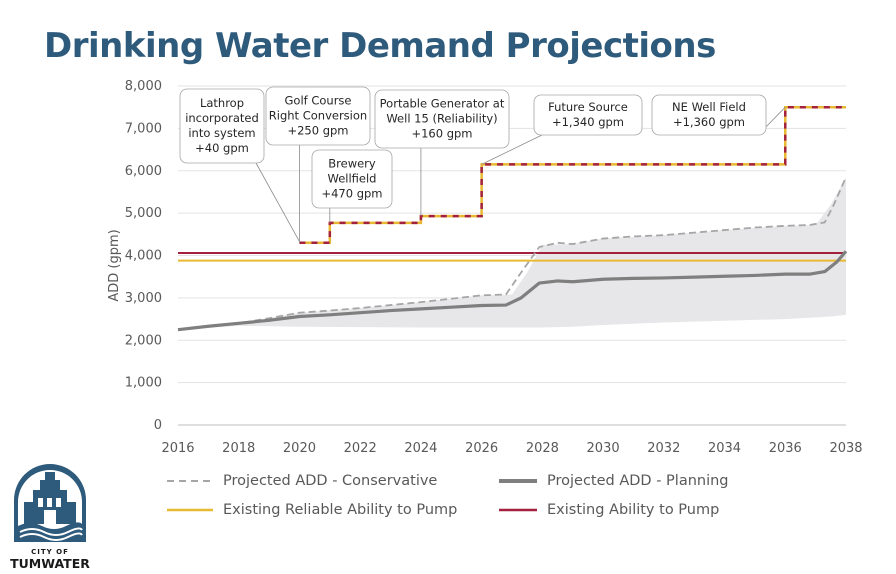  I want to click on series-planning-line, so click(512, 291).